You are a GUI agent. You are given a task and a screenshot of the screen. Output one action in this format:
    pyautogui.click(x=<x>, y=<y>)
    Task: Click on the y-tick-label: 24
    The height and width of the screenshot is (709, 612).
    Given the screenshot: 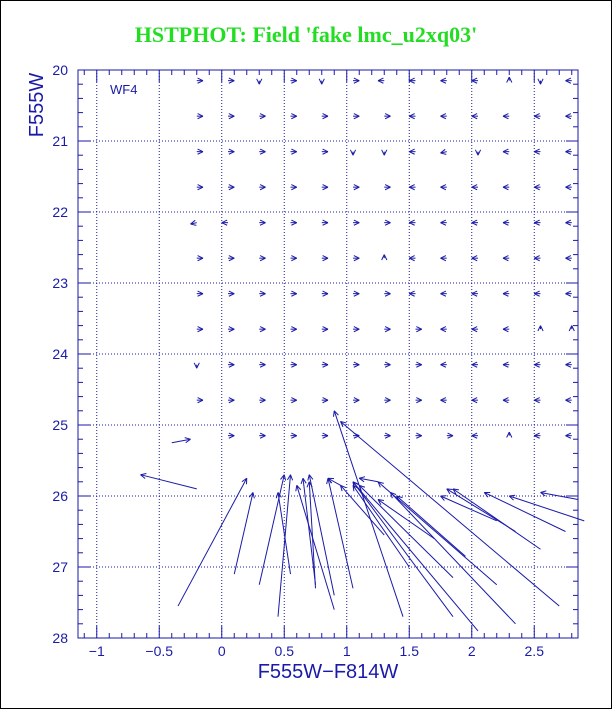 What is the action you would take?
    pyautogui.click(x=60, y=354)
    